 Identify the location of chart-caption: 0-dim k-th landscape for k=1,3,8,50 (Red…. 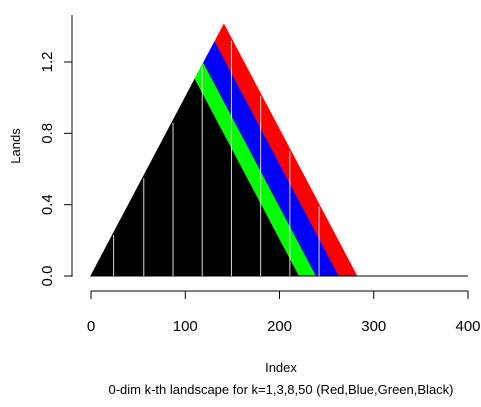
(280, 389).